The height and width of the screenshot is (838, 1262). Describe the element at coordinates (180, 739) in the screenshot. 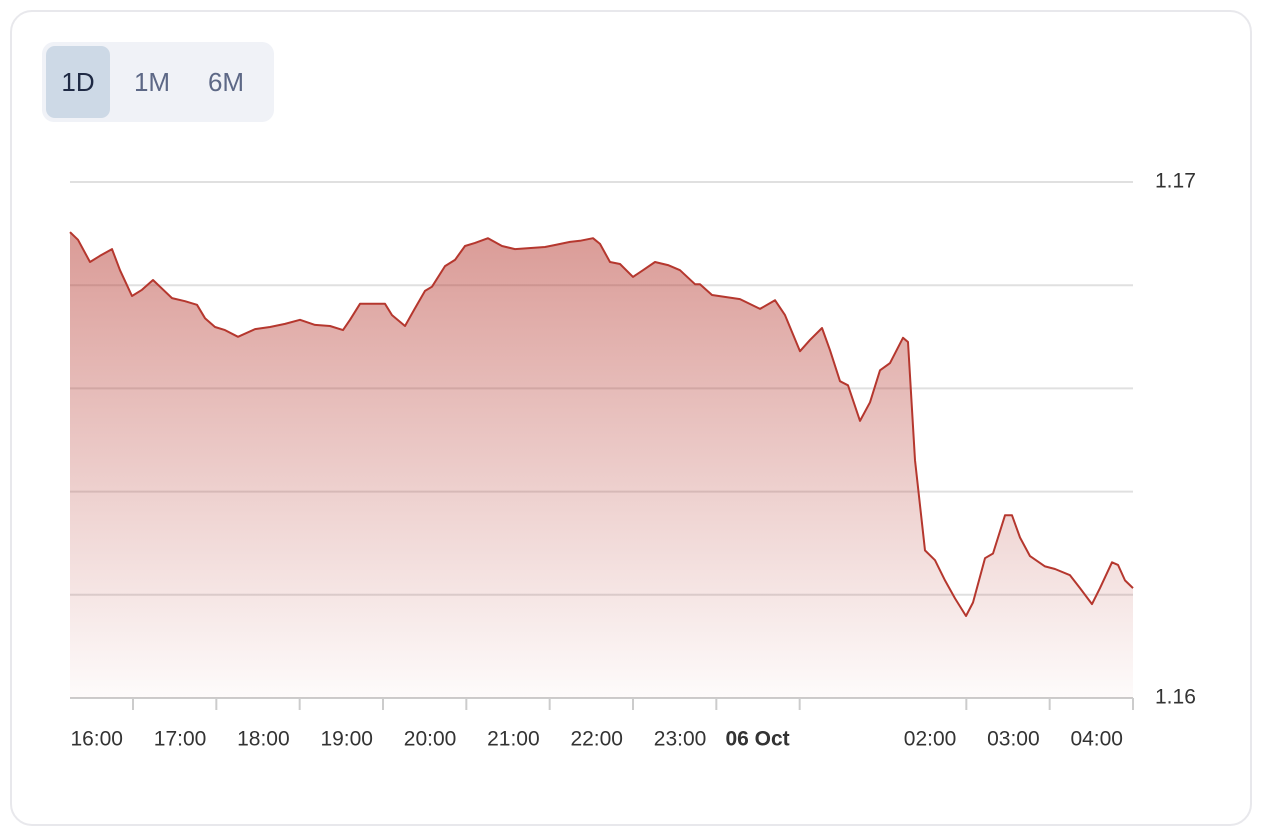

I see `x-tick-label: 17:00` at that location.